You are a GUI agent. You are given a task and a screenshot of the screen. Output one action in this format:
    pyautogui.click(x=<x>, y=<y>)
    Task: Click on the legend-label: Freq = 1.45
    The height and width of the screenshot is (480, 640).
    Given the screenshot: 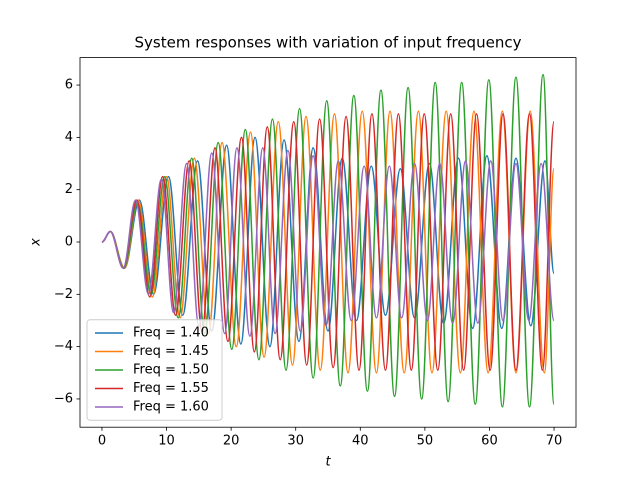 What is the action you would take?
    pyautogui.click(x=171, y=351)
    